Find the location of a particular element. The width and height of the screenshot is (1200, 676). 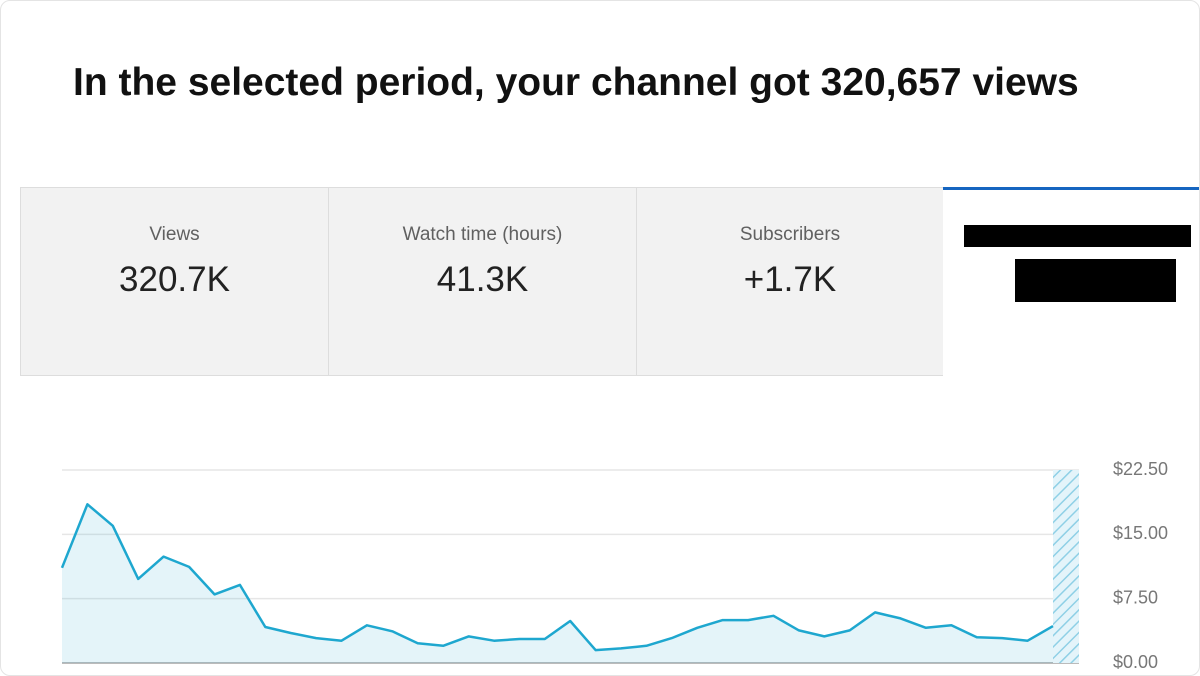

tab-value: 41.3K is located at coordinates (482, 279).